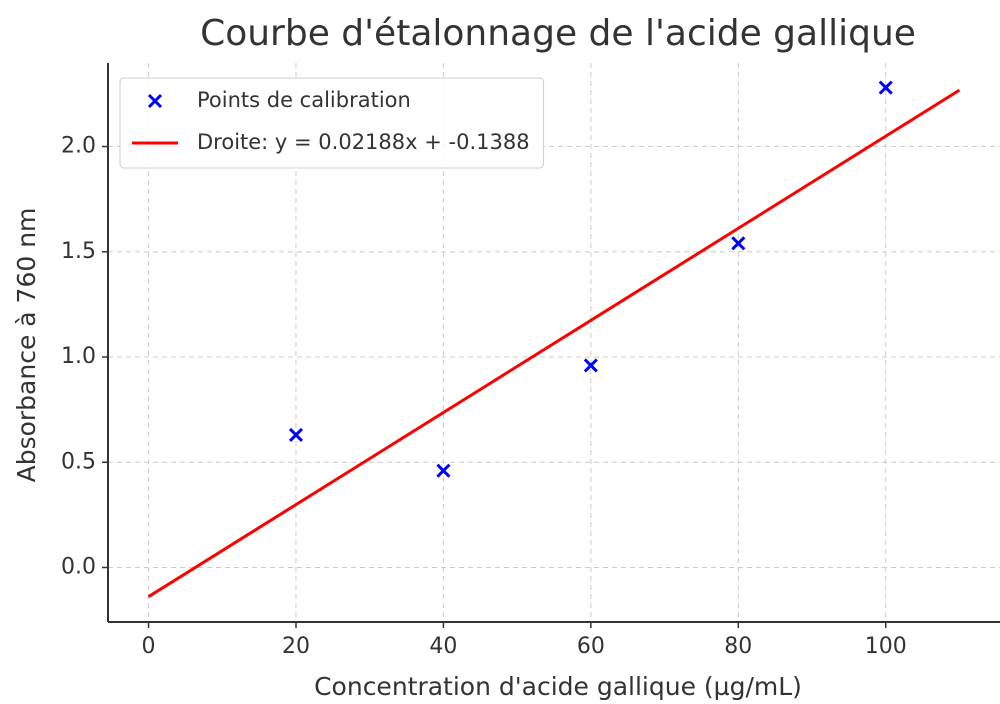 The image size is (1000, 704). Describe the element at coordinates (155, 101) in the screenshot. I see `legend-swatch` at that location.